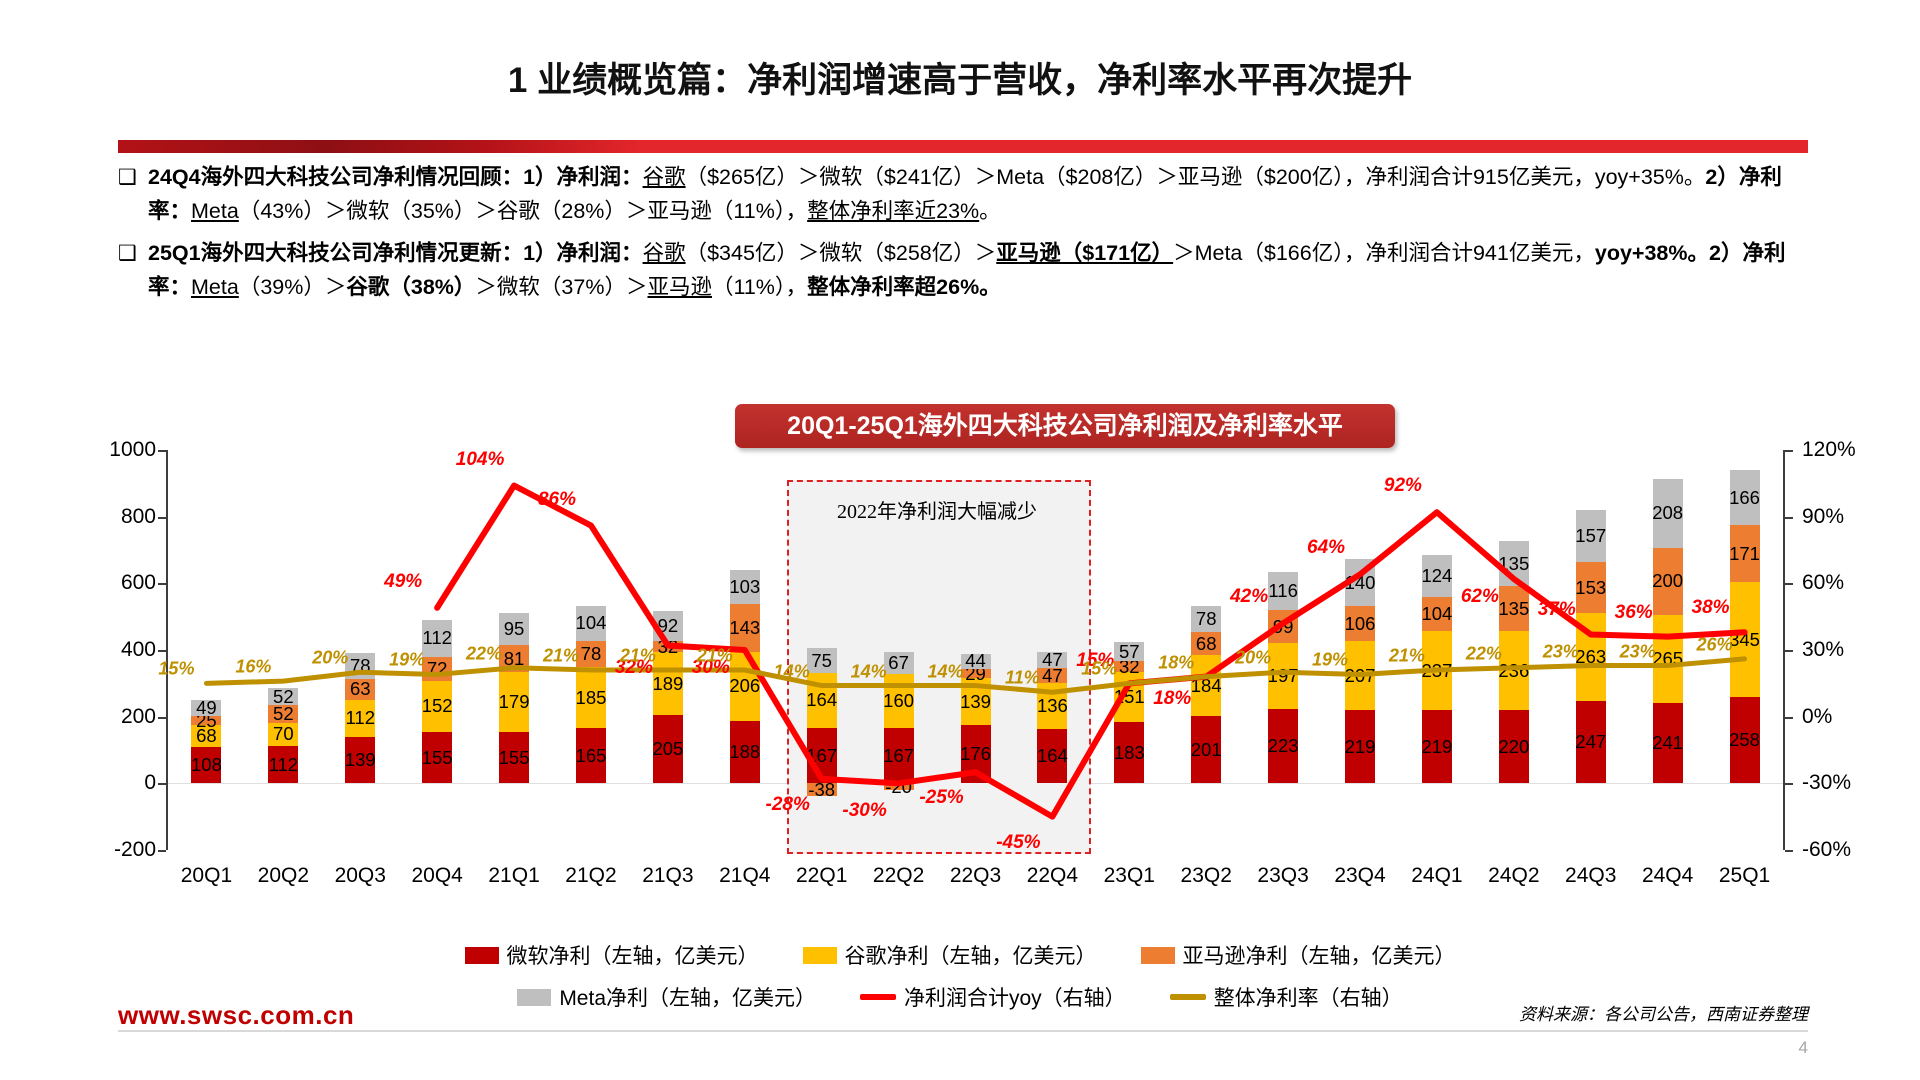  Describe the element at coordinates (967, 270) in the screenshot. I see `bullet-text-segment: 2）净利率：` at that location.